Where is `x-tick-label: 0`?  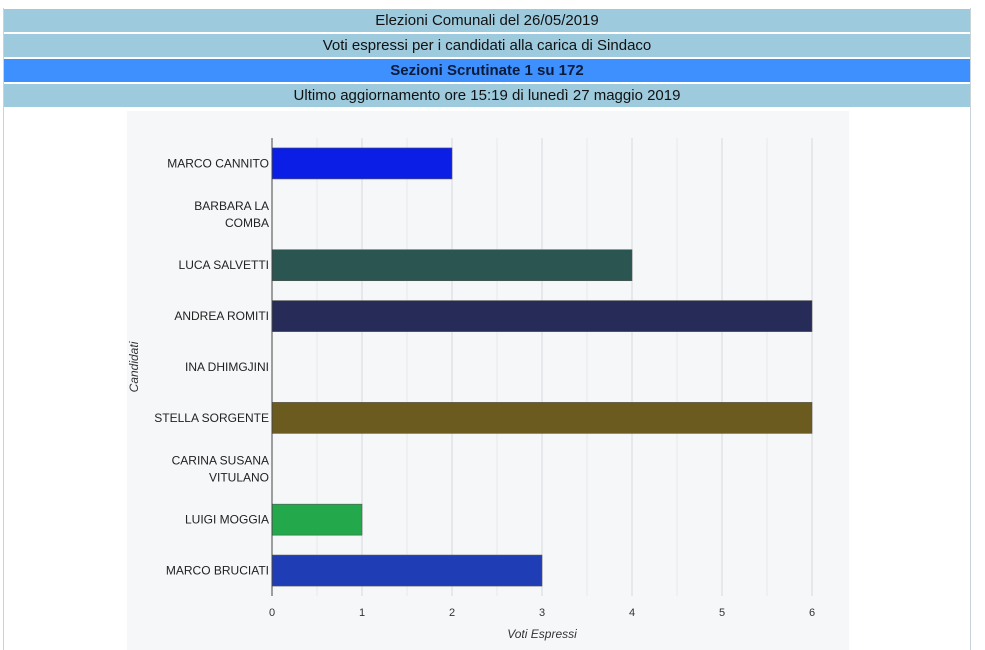
x-tick-label: 0 is located at coordinates (272, 613).